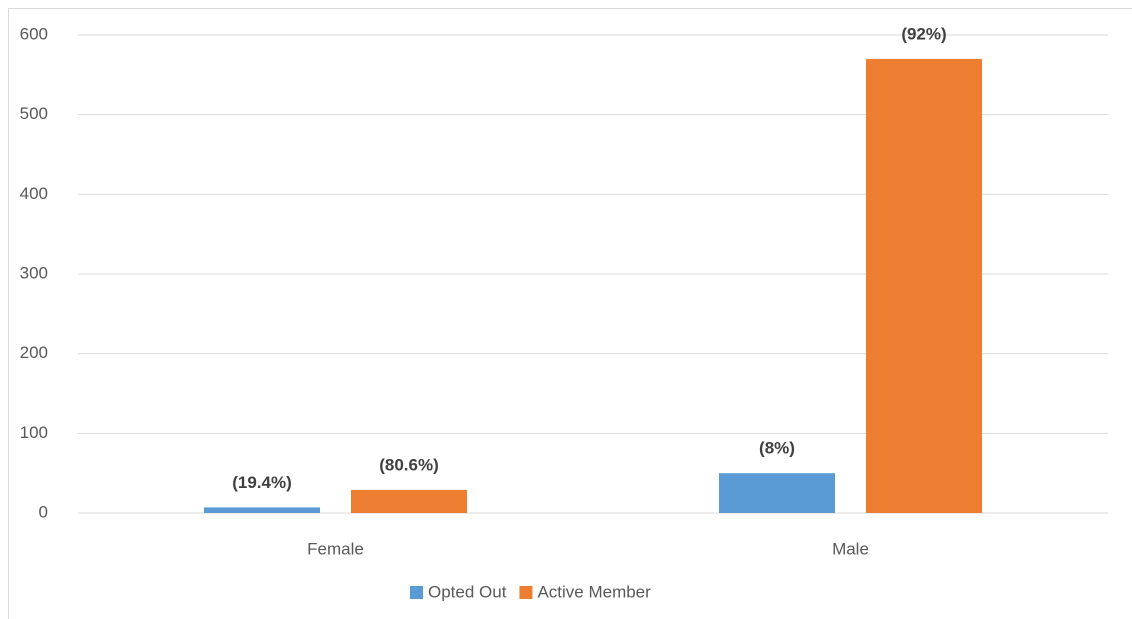 Image resolution: width=1132 pixels, height=619 pixels. I want to click on data-label: (19.4%), so click(262, 482).